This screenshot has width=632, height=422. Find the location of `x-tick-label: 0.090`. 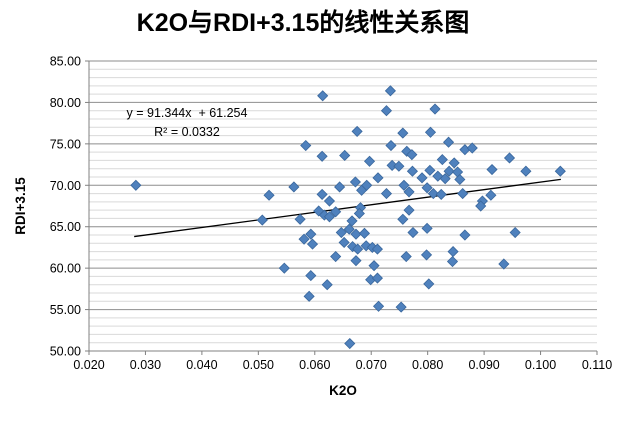

x-tick-label: 0.090 is located at coordinates (483, 365).